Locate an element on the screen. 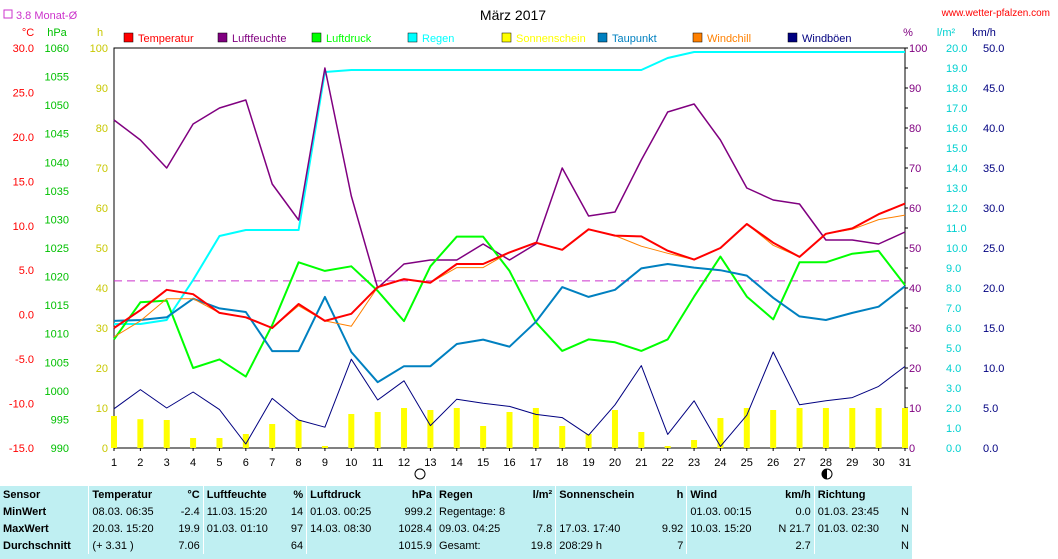 The image size is (1058, 559). temp-tick-label: 20.0 is located at coordinates (23, 138).